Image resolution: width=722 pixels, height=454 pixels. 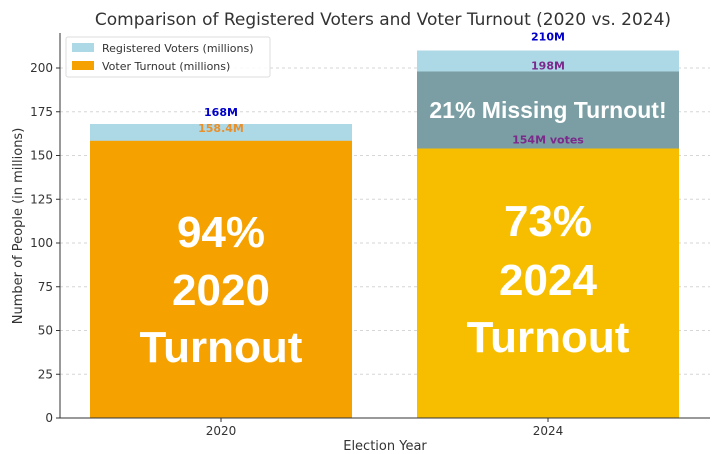 I want to click on label-turnout-2020: 158.4M, so click(x=221, y=128).